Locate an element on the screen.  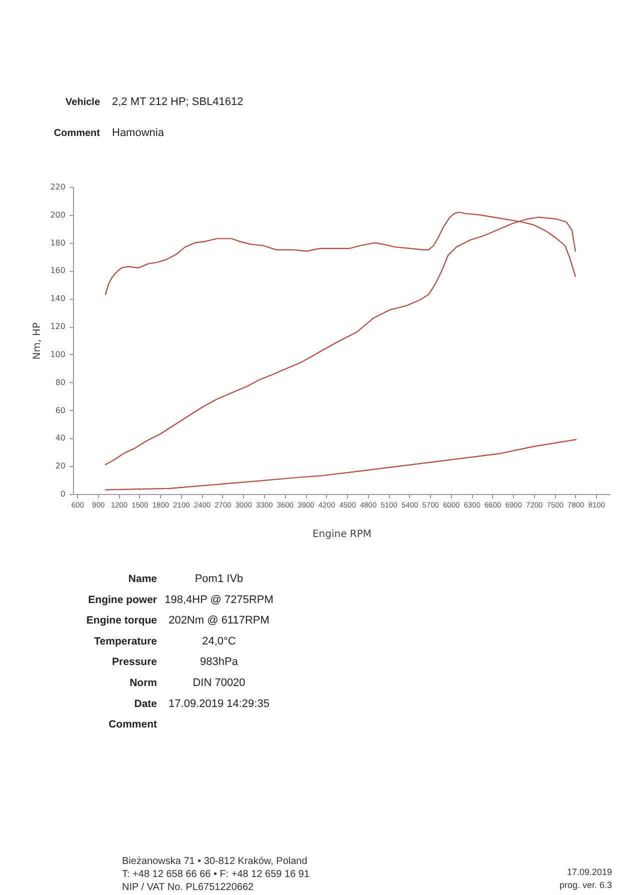
category-label: Date is located at coordinates (146, 704).